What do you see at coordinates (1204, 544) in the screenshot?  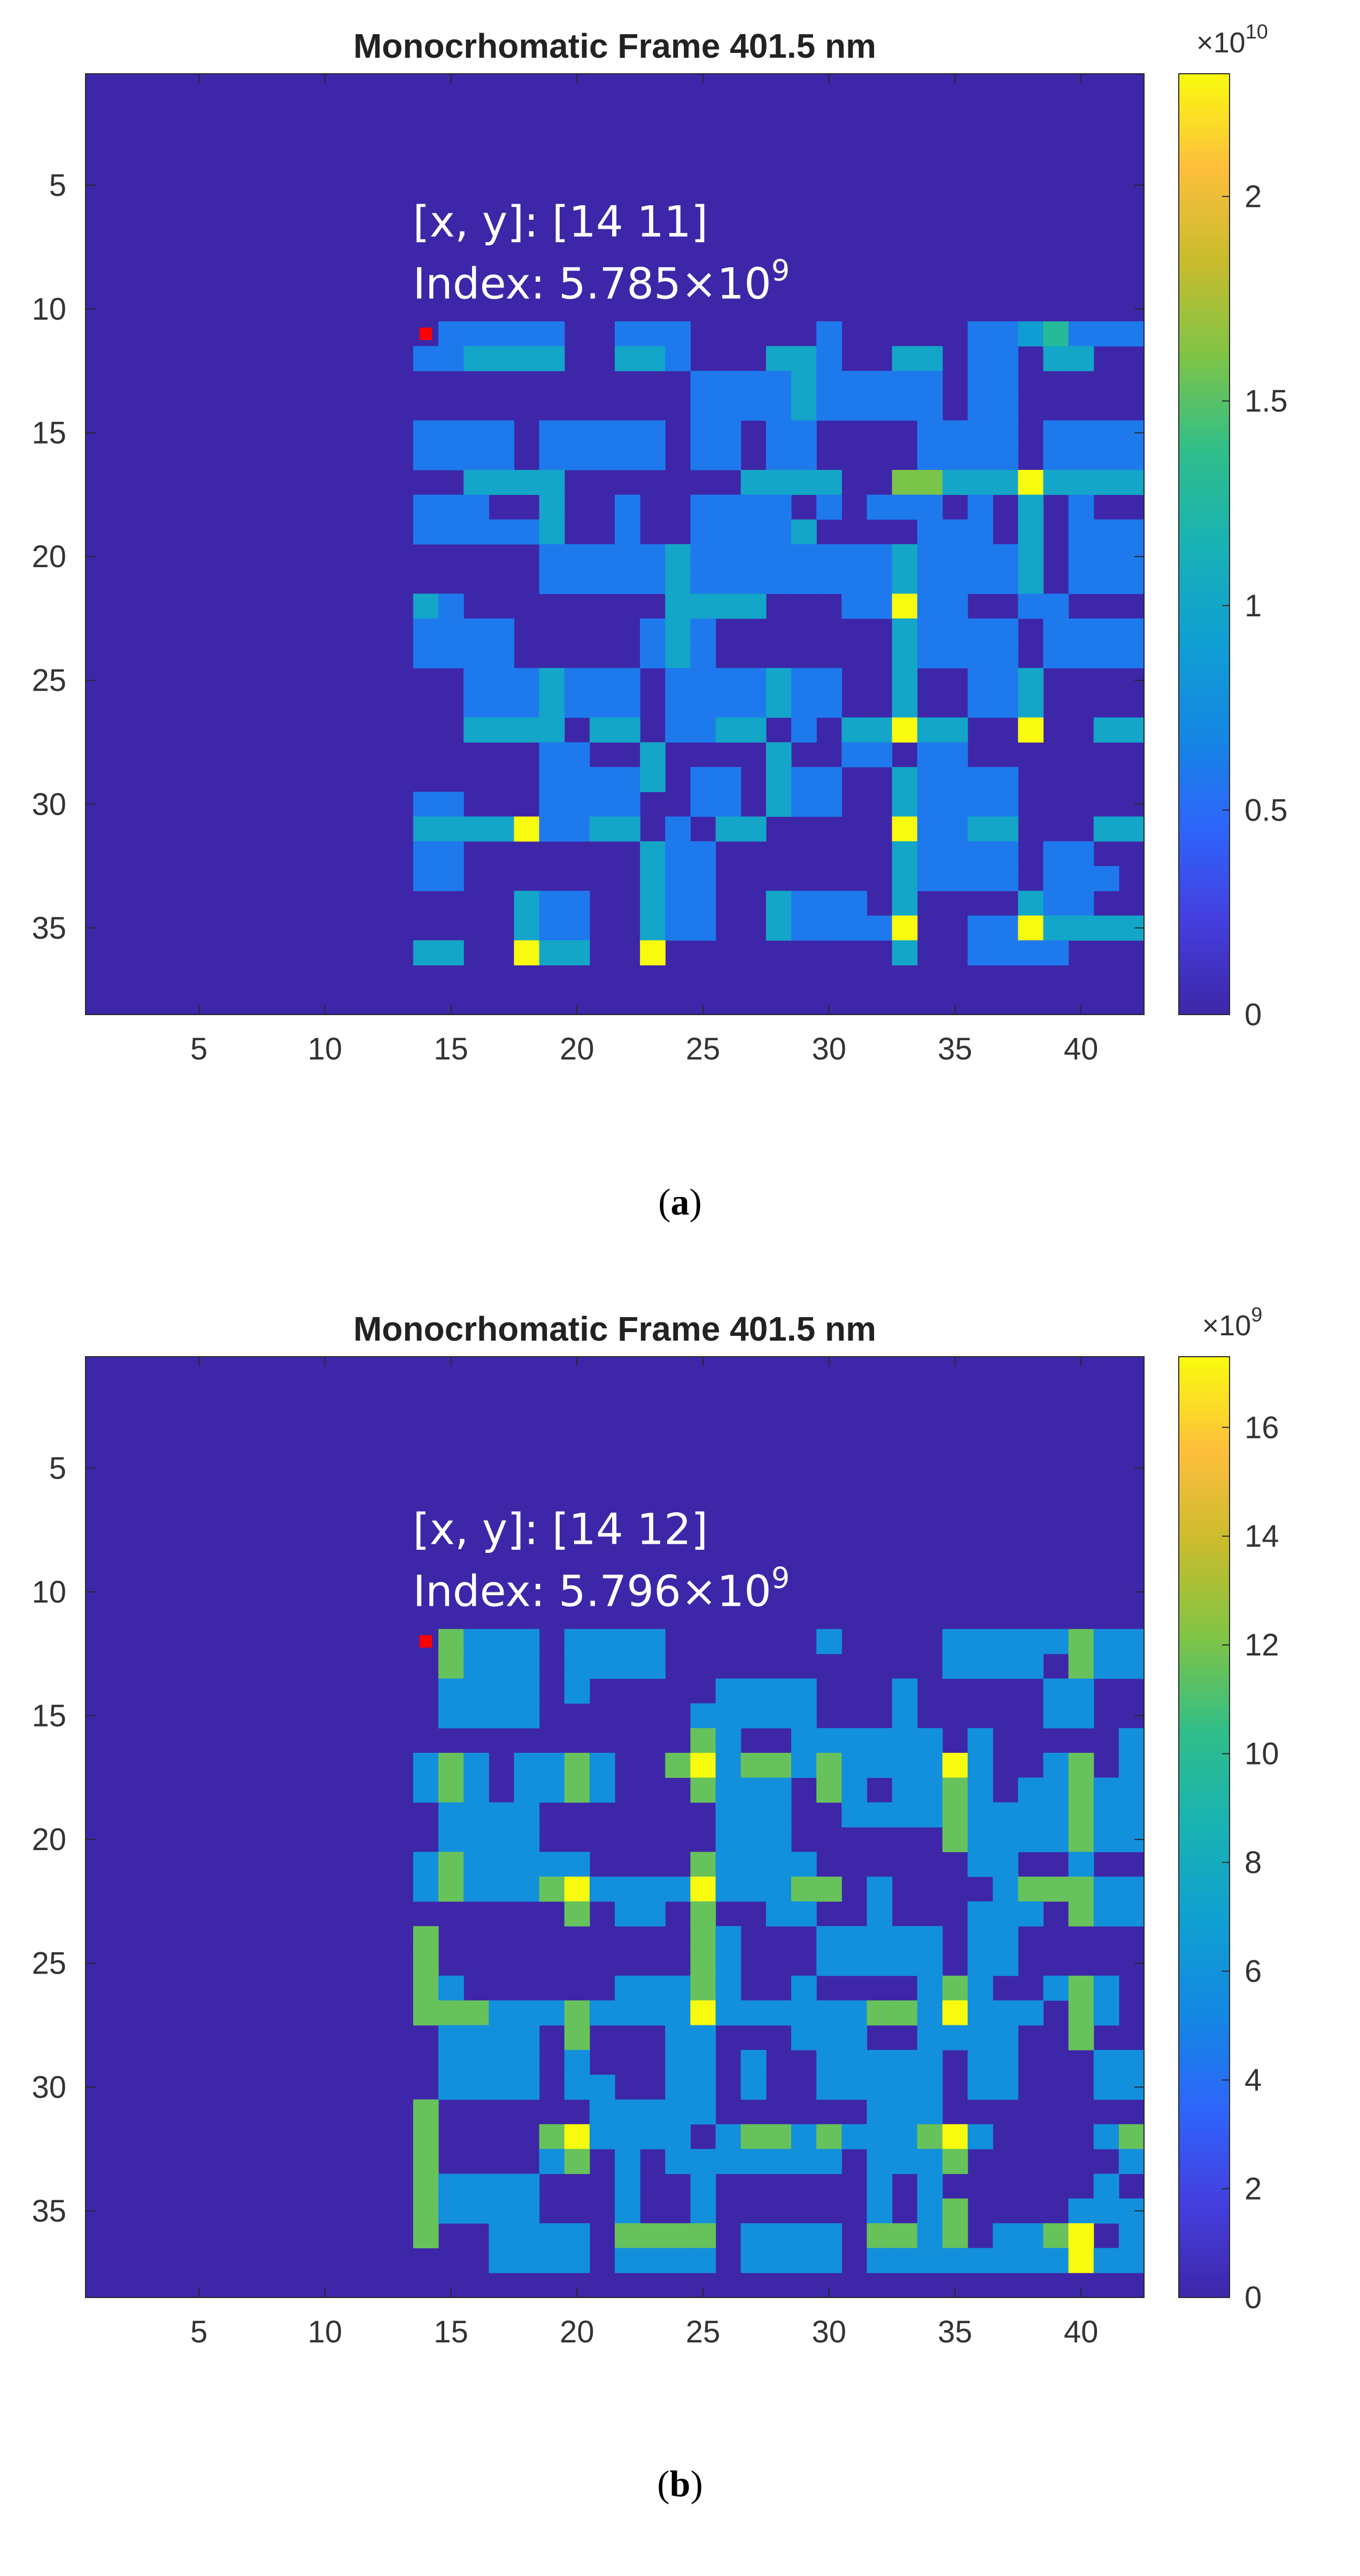 I see `colorbar-frame` at bounding box center [1204, 544].